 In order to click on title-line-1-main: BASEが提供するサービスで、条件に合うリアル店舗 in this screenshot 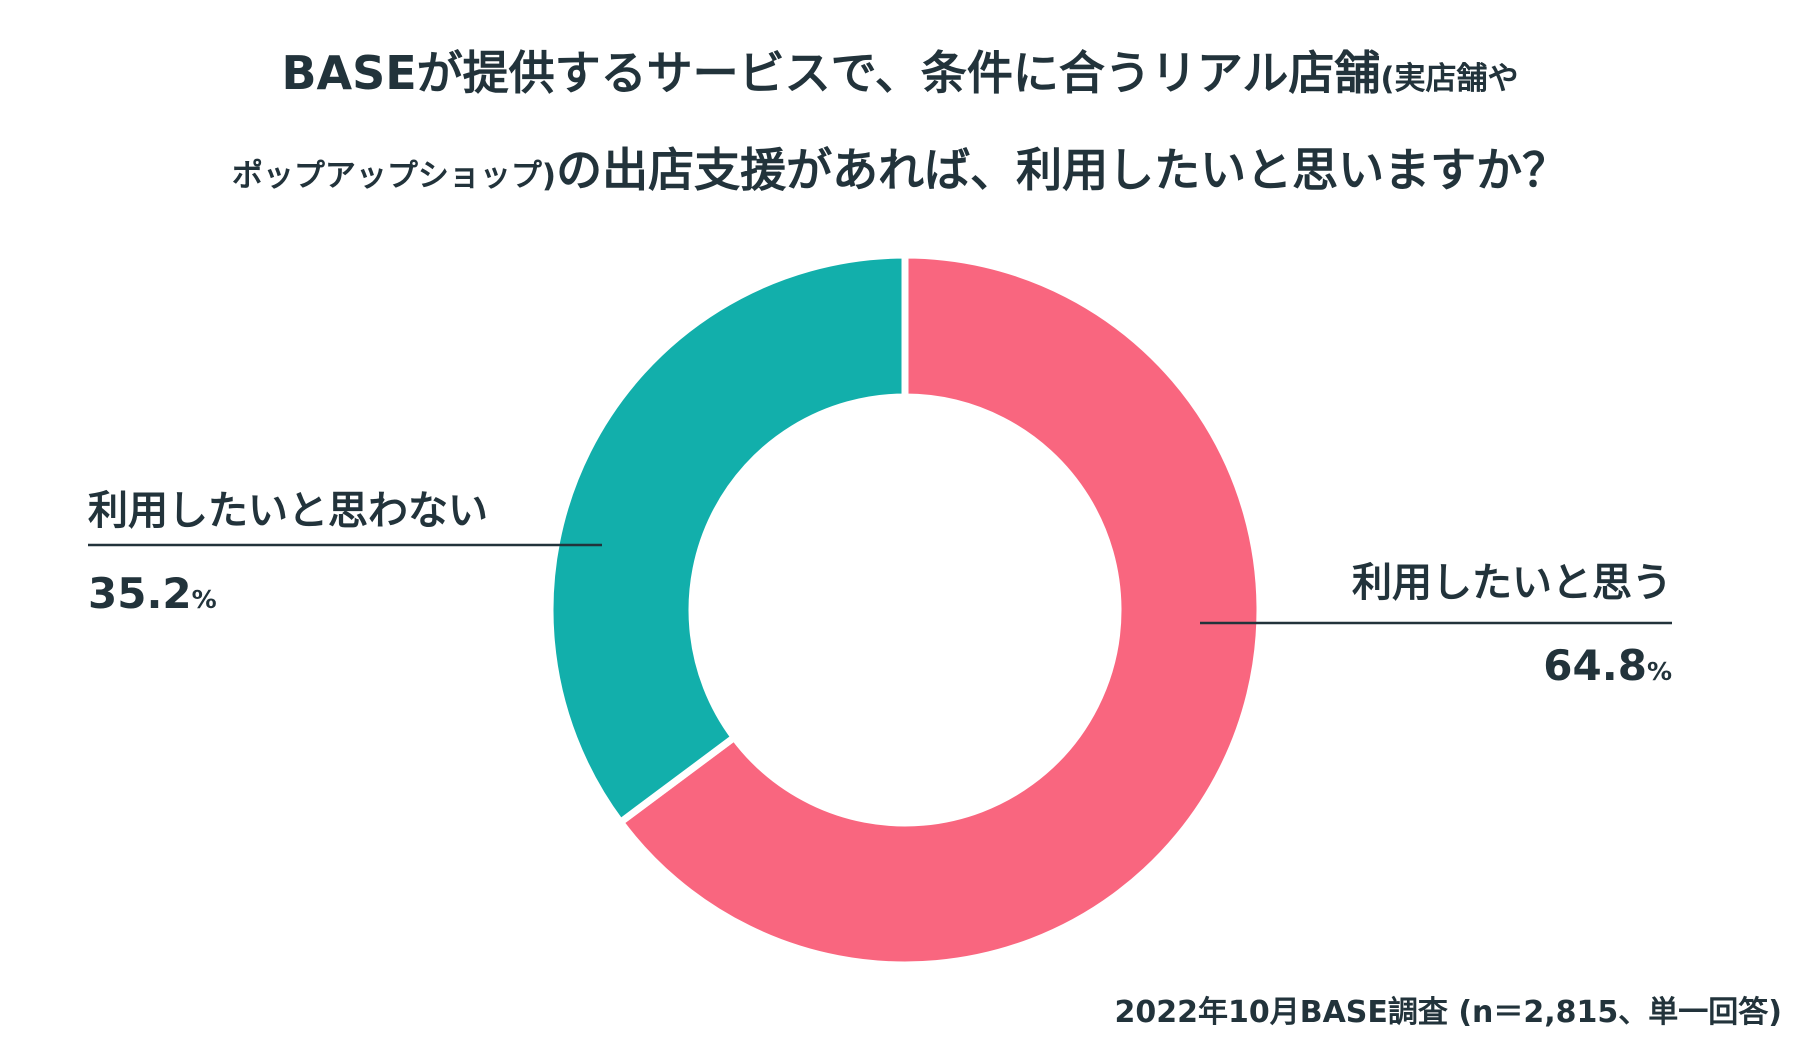, I will do `click(831, 73)`.